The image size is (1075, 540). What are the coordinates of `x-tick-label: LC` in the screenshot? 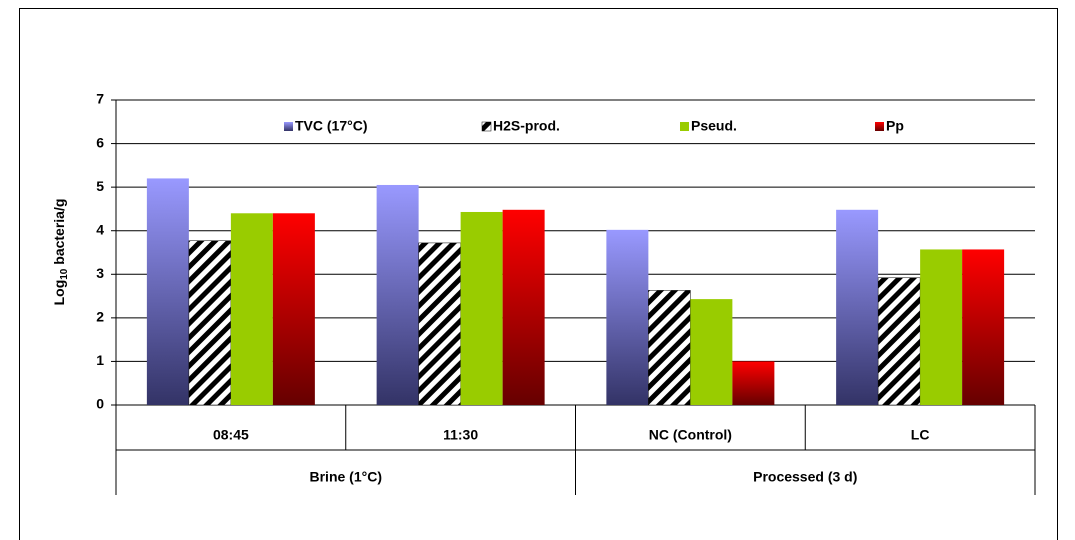 It's located at (920, 435).